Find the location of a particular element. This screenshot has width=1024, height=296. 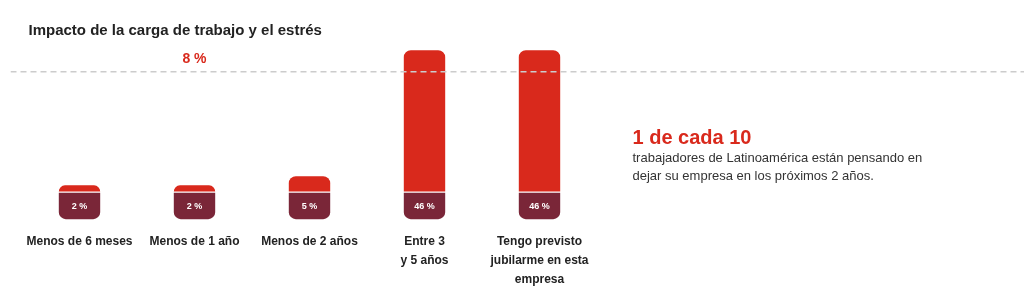

x-tick-label: Menos de 1 año is located at coordinates (194, 241).